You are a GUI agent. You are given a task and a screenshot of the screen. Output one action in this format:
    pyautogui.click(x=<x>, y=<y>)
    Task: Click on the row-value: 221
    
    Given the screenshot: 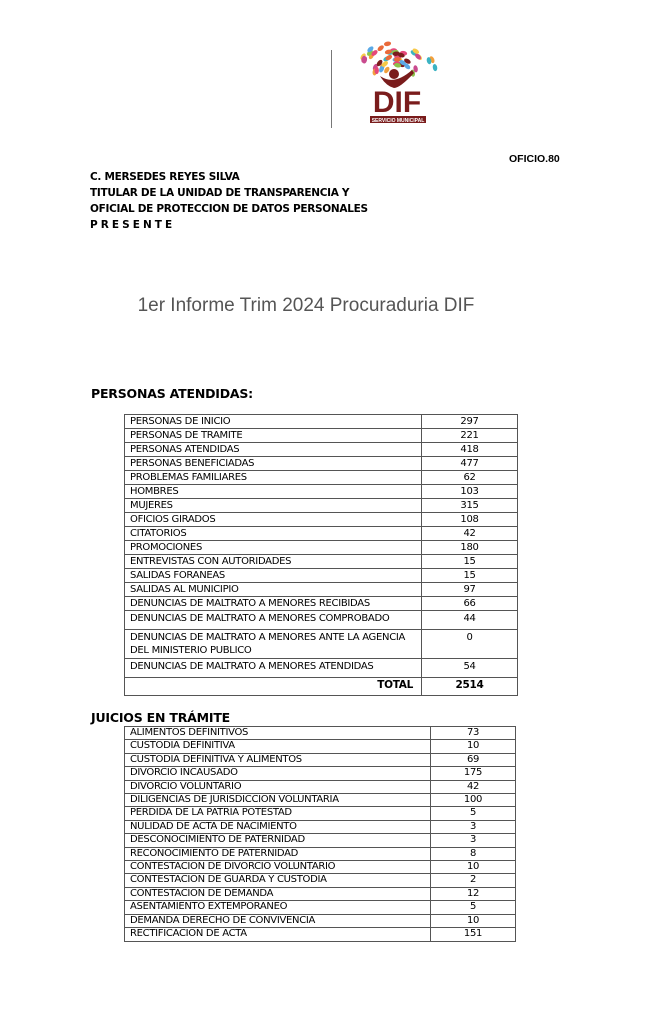 What is the action you would take?
    pyautogui.click(x=469, y=435)
    